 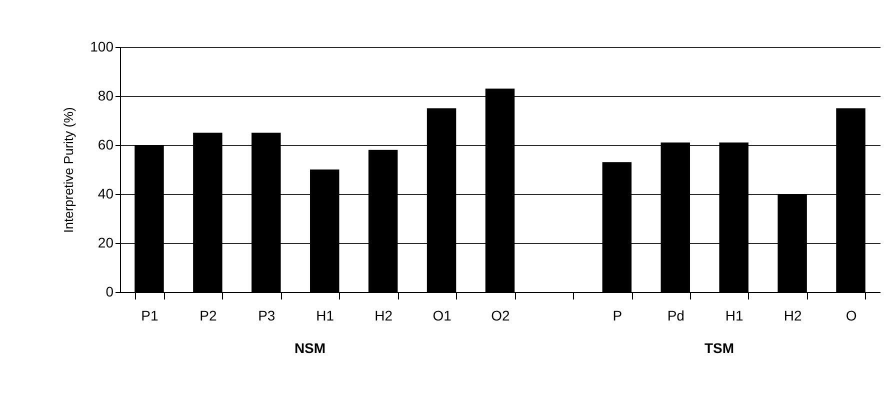 I want to click on y-tick-label: 20, so click(x=106, y=242).